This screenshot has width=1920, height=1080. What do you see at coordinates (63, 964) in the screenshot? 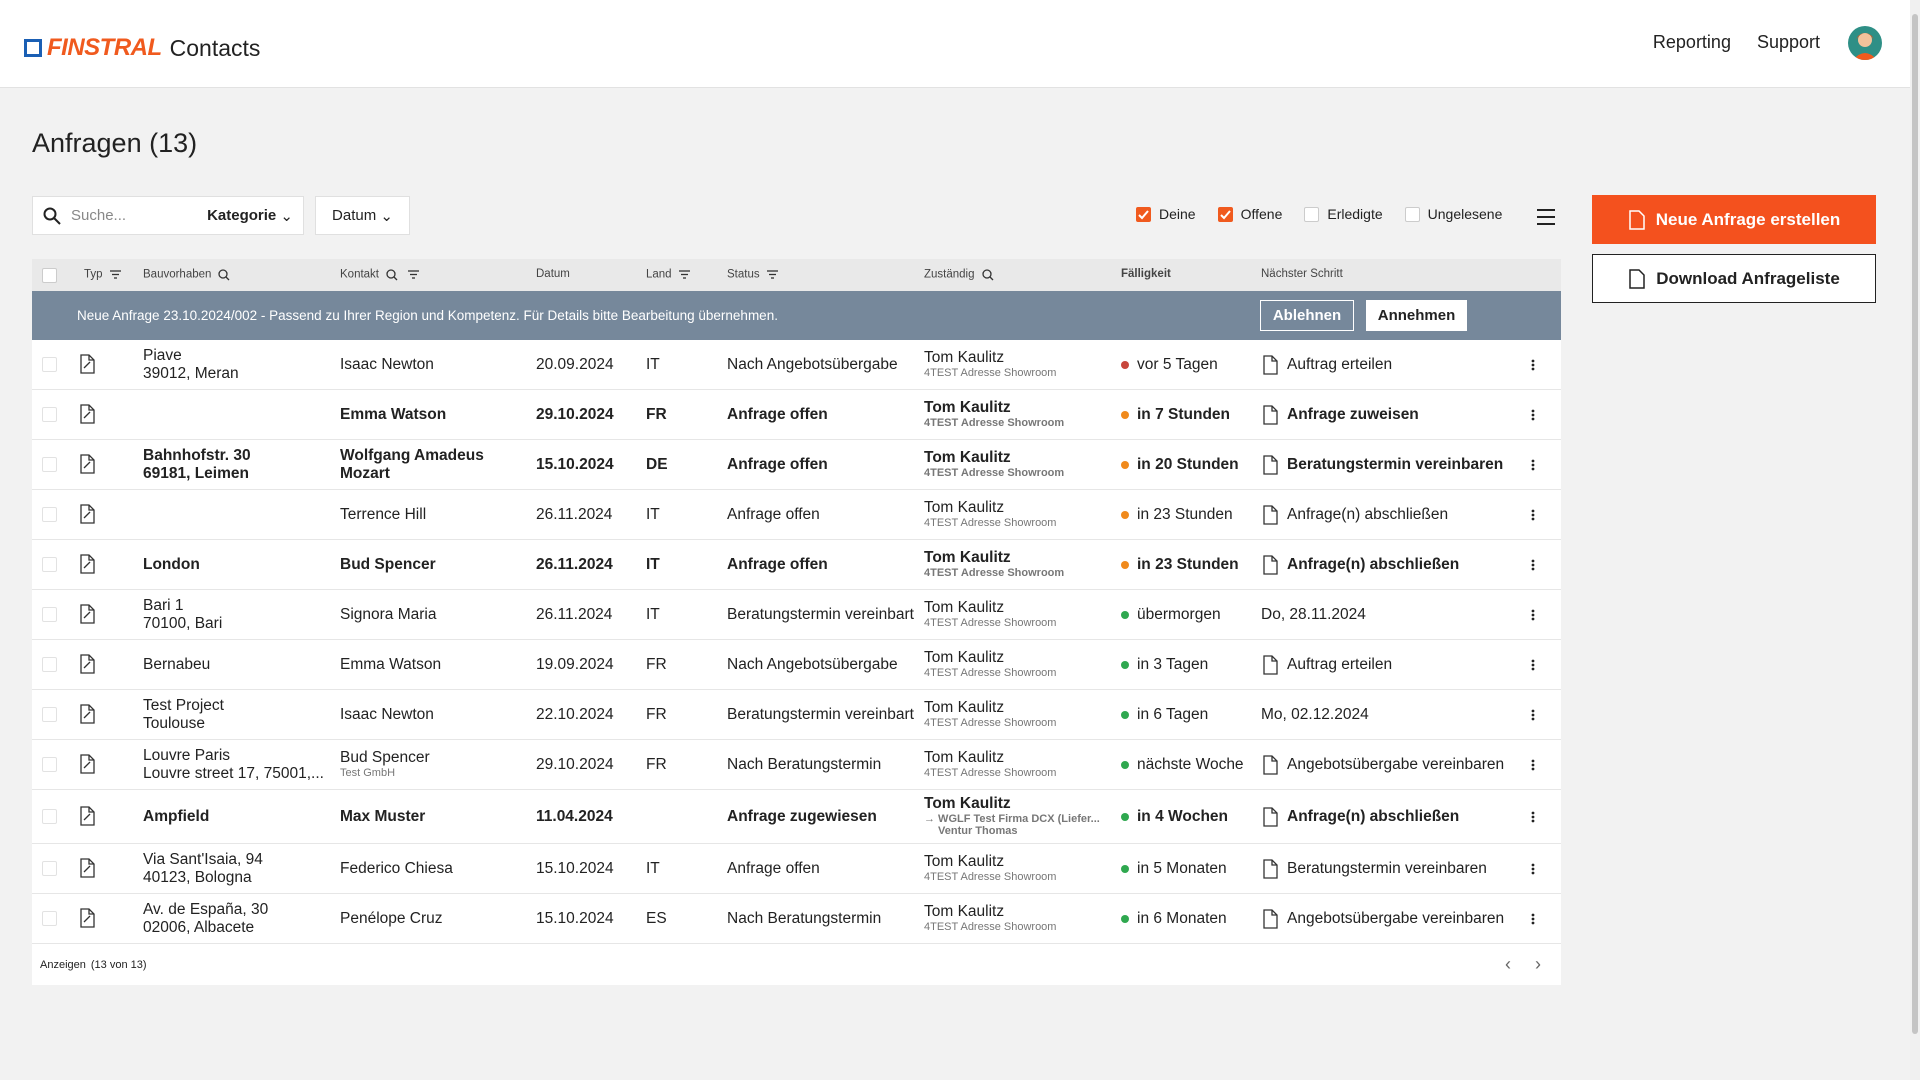
I see `footer-label: Anzeigen` at bounding box center [63, 964].